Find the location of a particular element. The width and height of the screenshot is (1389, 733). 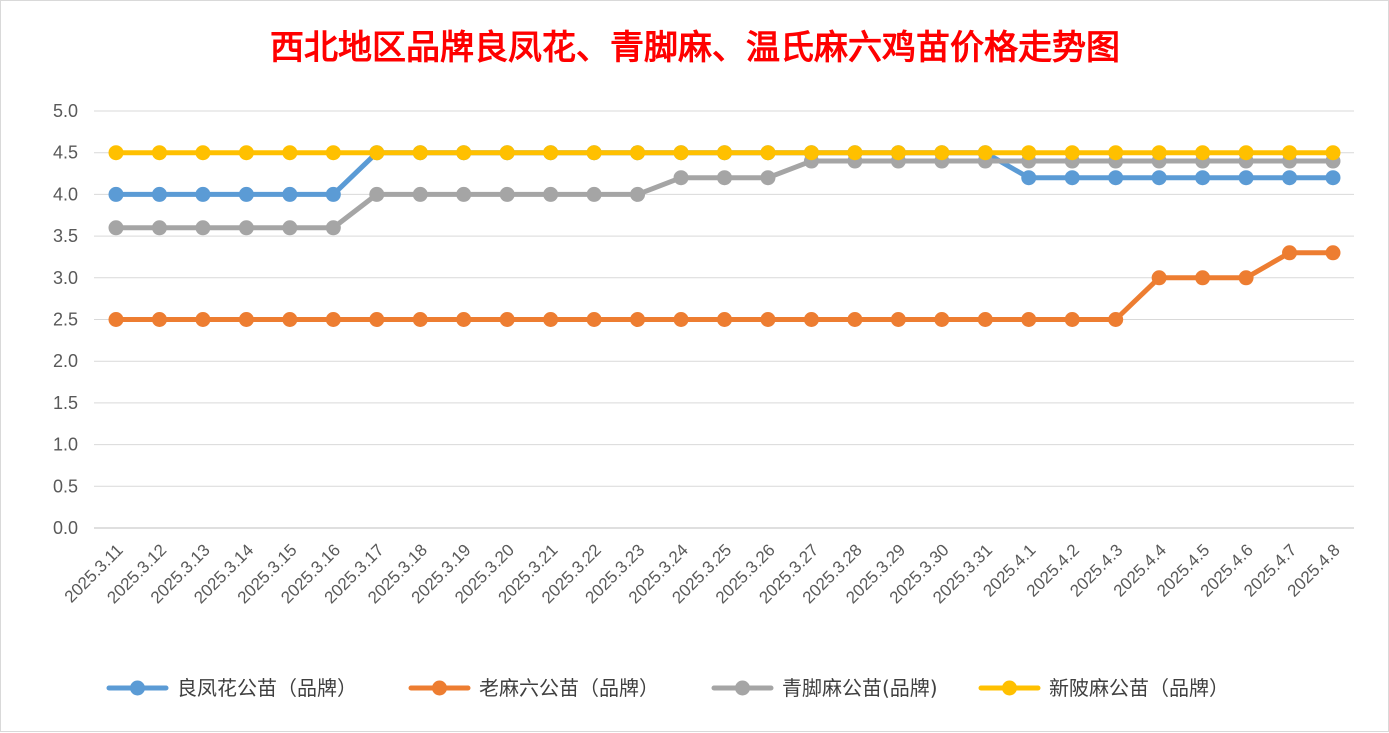

chart-title: 西北地区品牌良凤花、青脚麻、温氏麻六鸡苗价格走势图 is located at coordinates (695, 48).